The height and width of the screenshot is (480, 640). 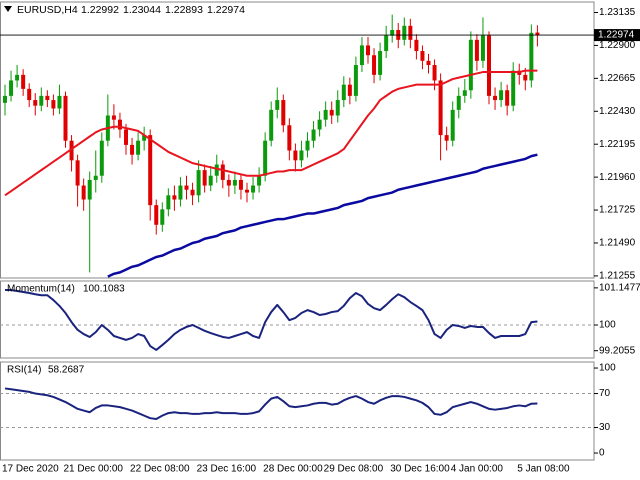 What do you see at coordinates (617, 350) in the screenshot?
I see `y-tick-label: 99.2055` at bounding box center [617, 350].